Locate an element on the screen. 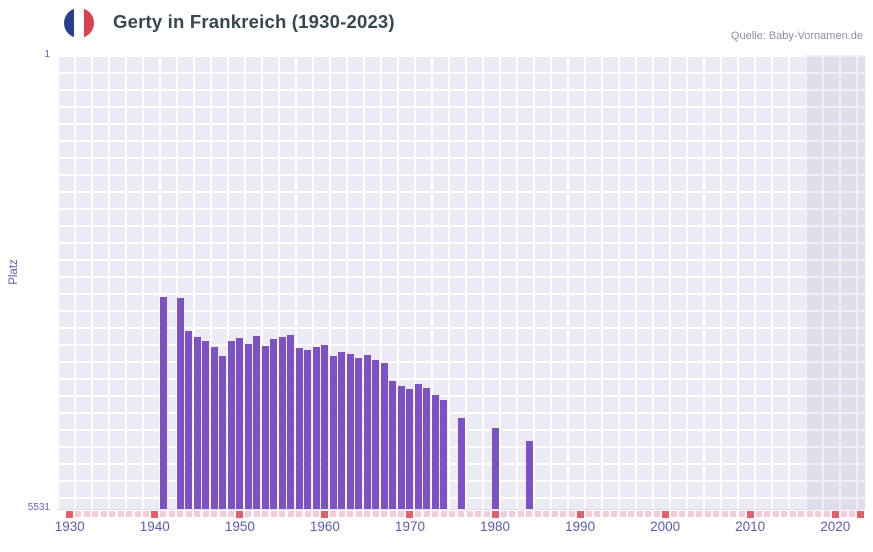 The width and height of the screenshot is (873, 552). unranked-marker-1932 is located at coordinates (86, 514).